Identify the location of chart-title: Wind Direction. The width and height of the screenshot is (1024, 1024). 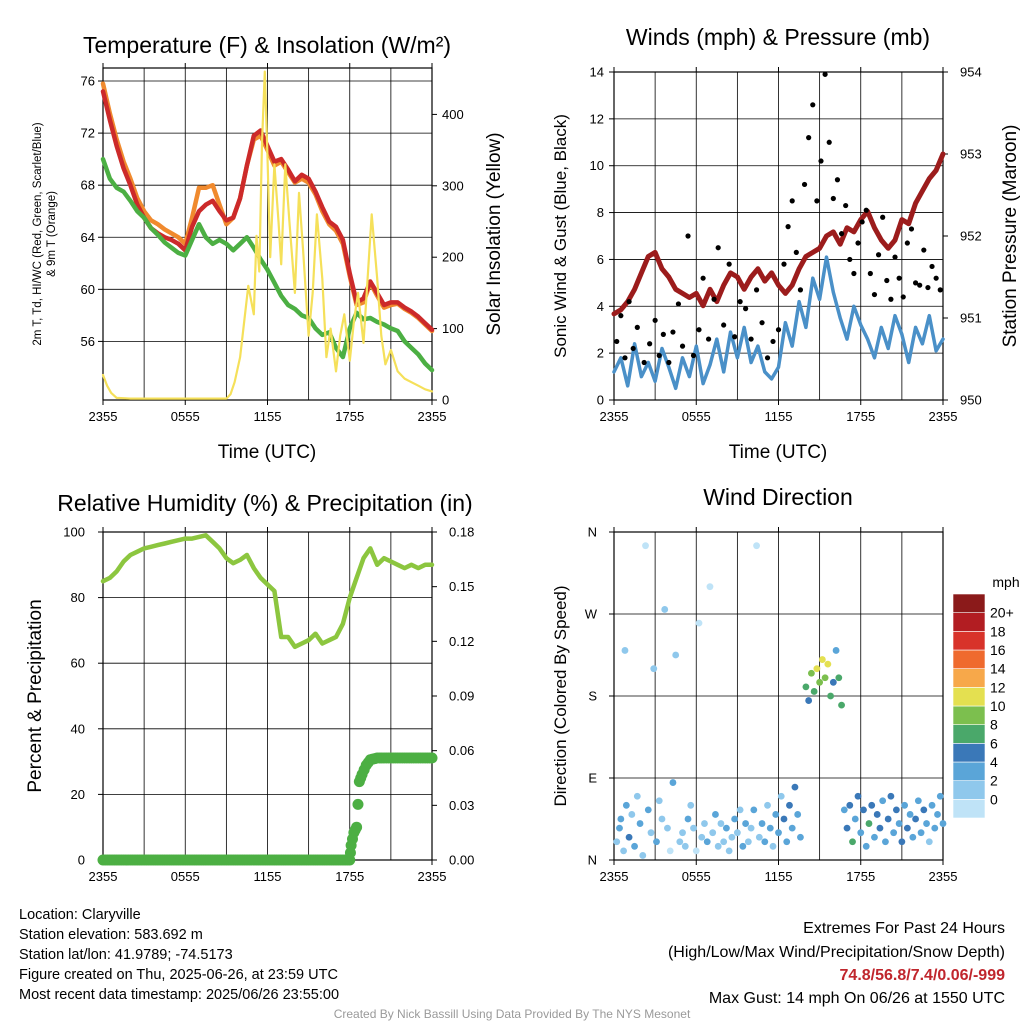
(778, 497).